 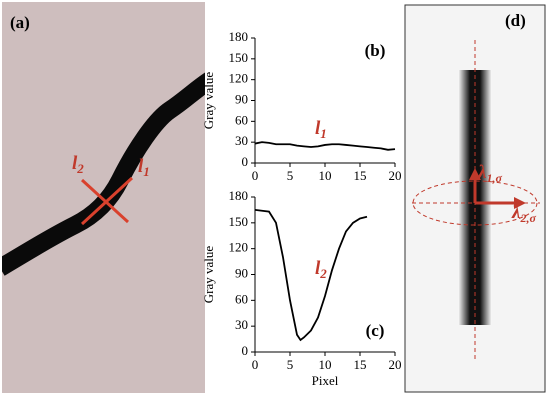 I want to click on line-label: l1, so click(x=144, y=167).